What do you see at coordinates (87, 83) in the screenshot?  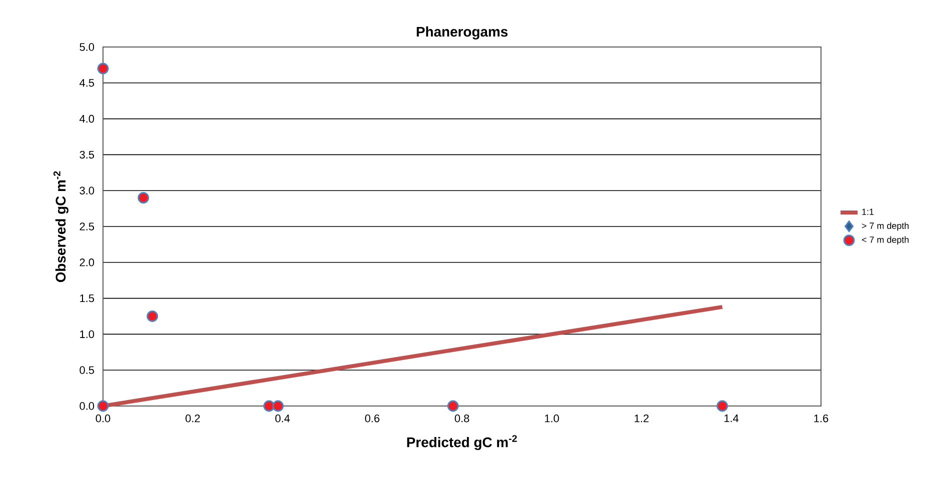 I see `y-tick-label: 4.5` at bounding box center [87, 83].